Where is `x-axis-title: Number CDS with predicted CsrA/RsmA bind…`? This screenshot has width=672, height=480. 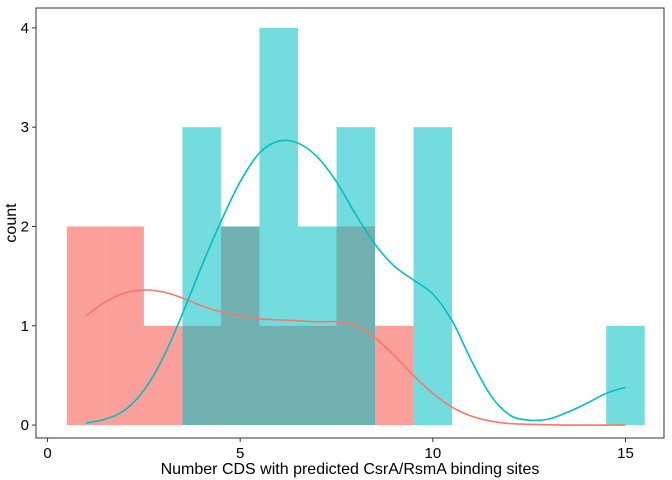 x-axis-title: Number CDS with predicted CsrA/RsmA bind… is located at coordinates (350, 469).